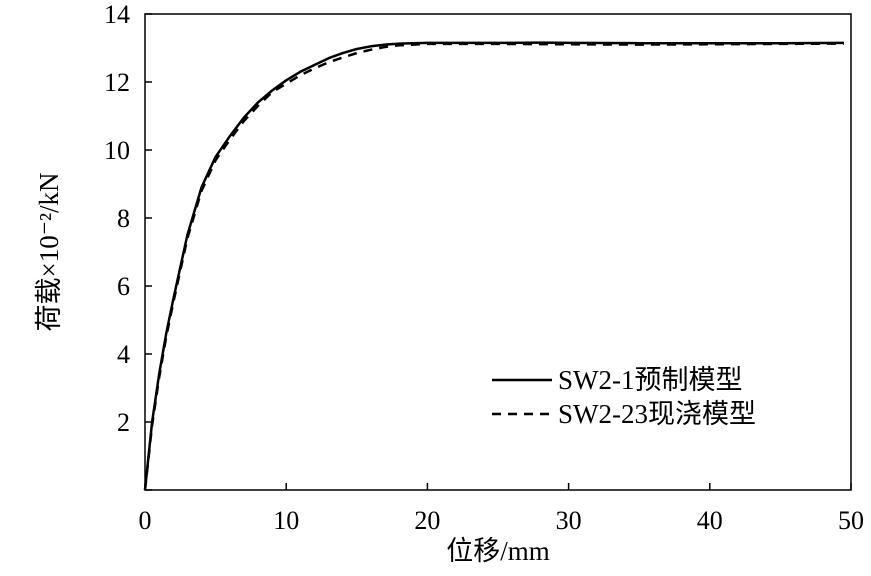 The width and height of the screenshot is (871, 576). What do you see at coordinates (123, 422) in the screenshot?
I see `y-tick-label: 2` at bounding box center [123, 422].